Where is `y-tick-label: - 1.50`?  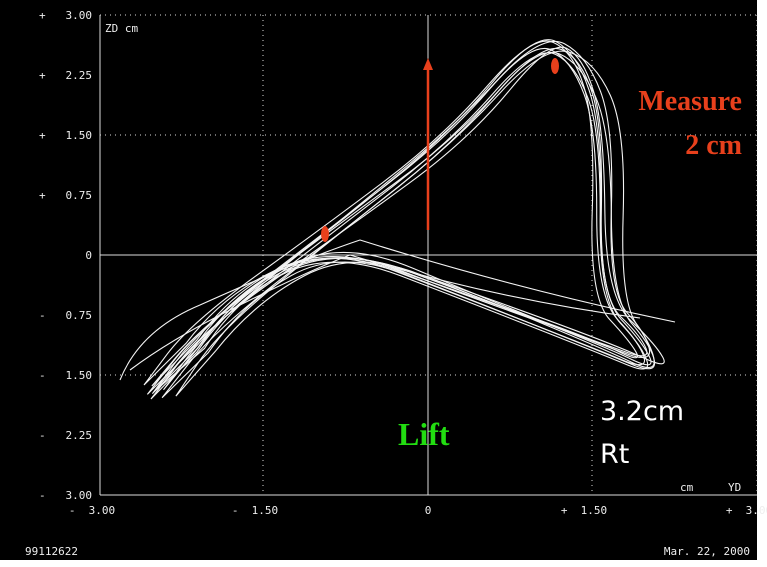 y-tick-label: - 1.50 is located at coordinates (65, 375).